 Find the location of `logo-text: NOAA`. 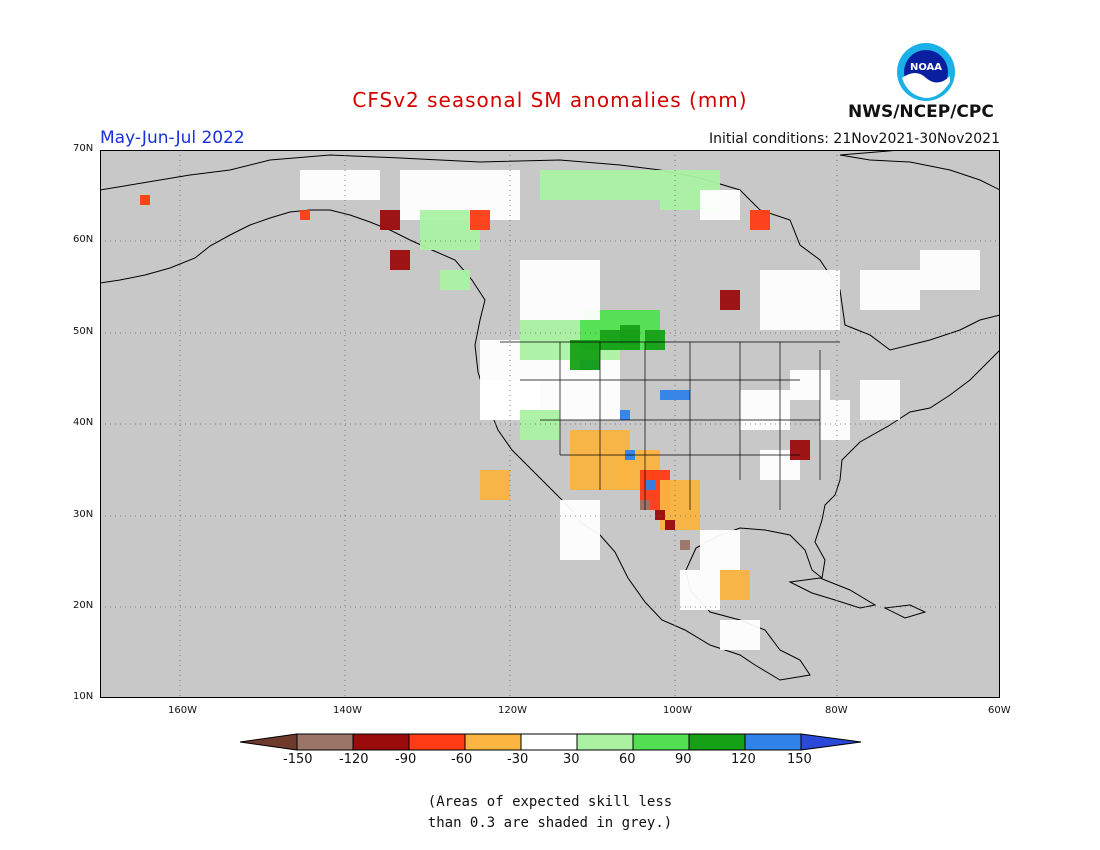

logo-text: NOAA is located at coordinates (926, 67).